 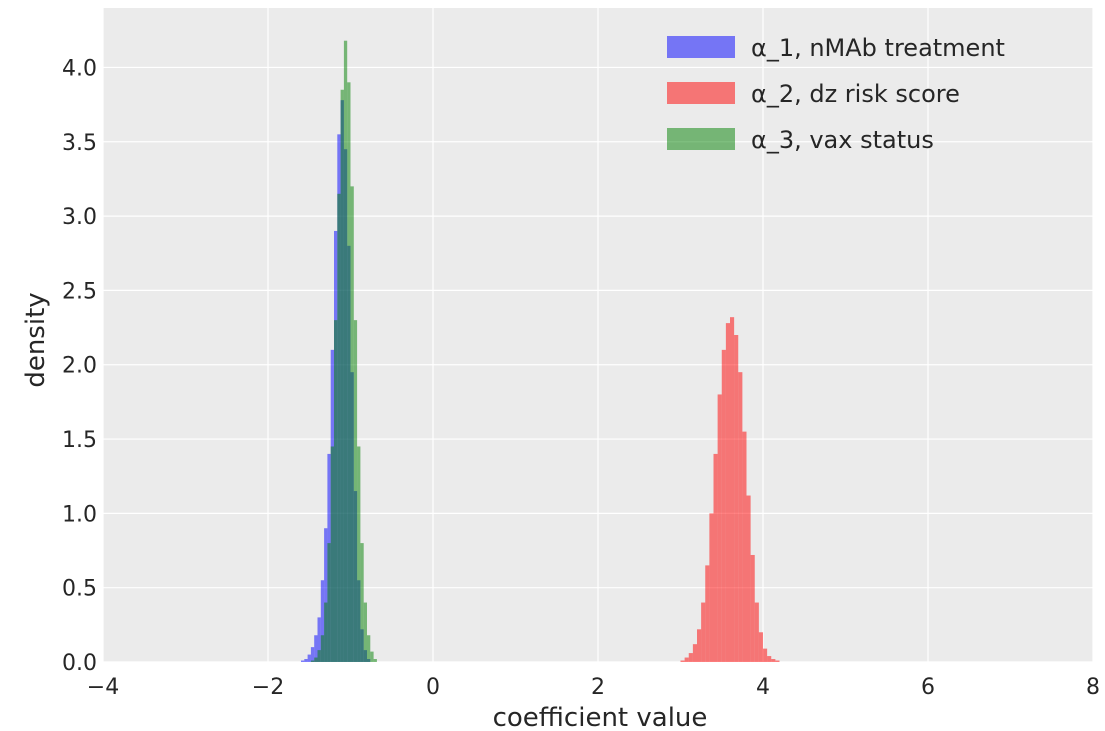 I want to click on x-tick-labels: −4 −2 0 2 4 6 8, so click(x=593, y=687).